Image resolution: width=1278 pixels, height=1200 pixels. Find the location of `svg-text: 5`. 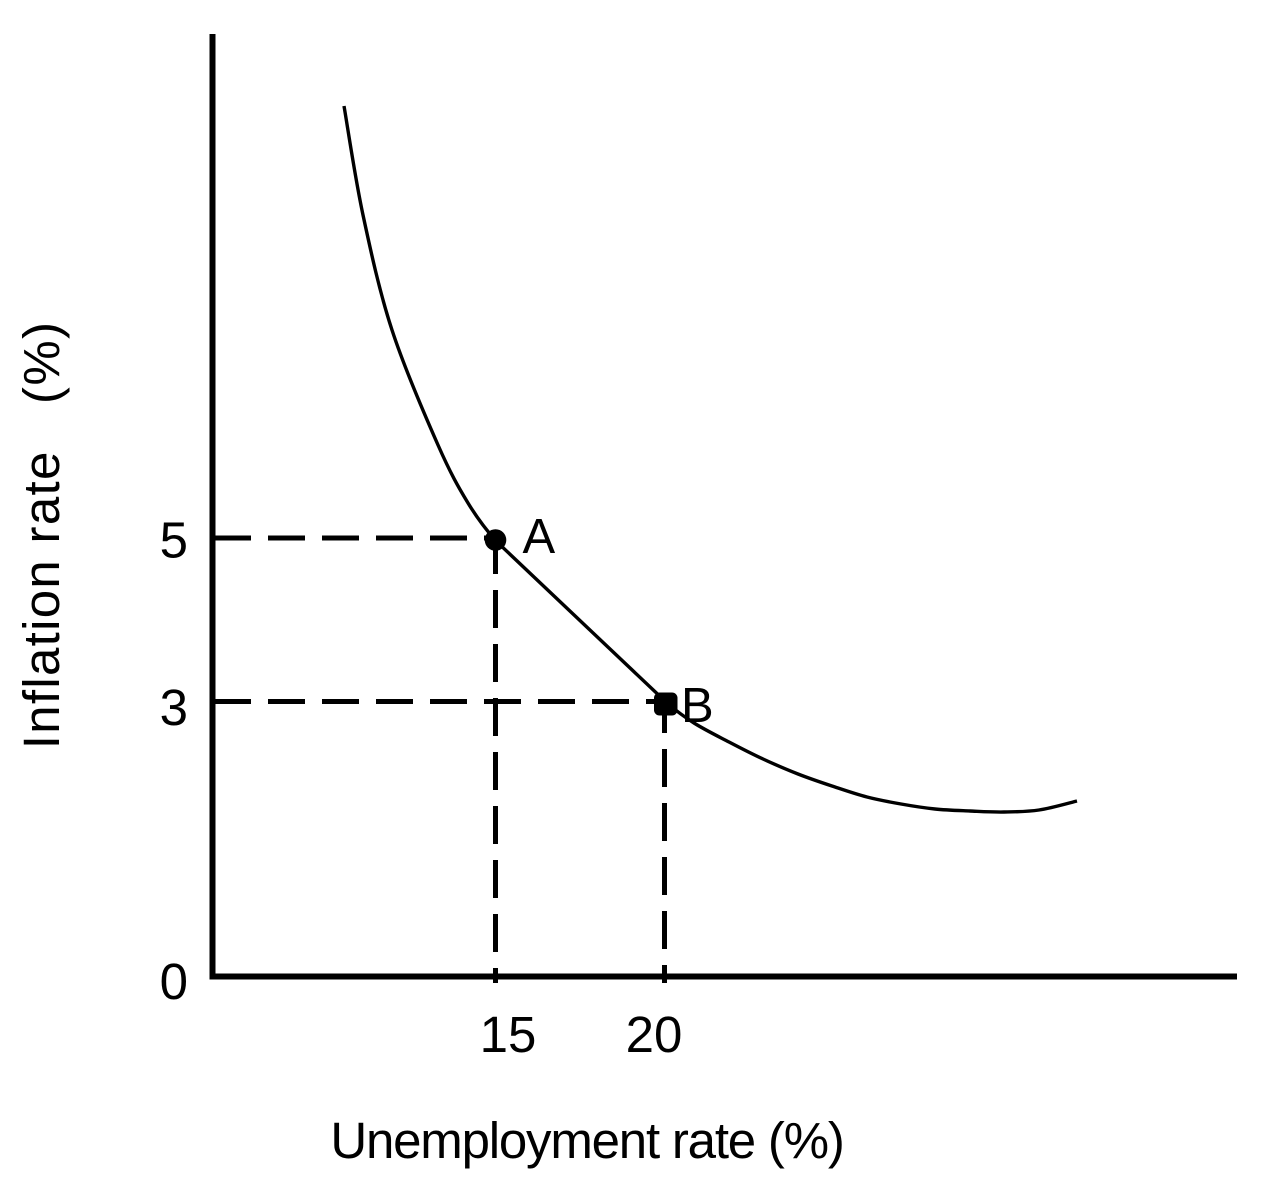

svg-text: 5 is located at coordinates (174, 540).